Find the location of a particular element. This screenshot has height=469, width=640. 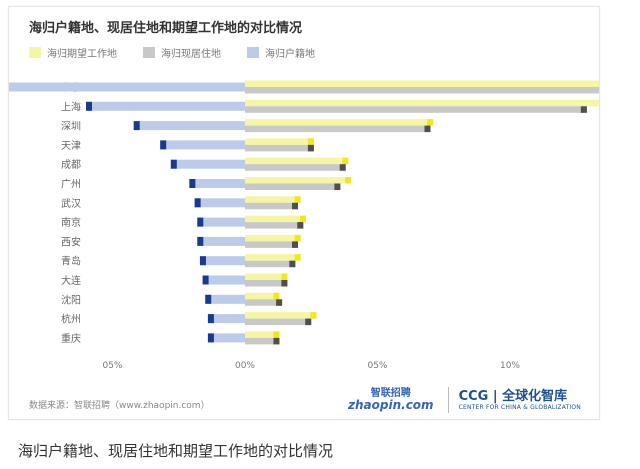

category-label: 南京 is located at coordinates (71, 222).